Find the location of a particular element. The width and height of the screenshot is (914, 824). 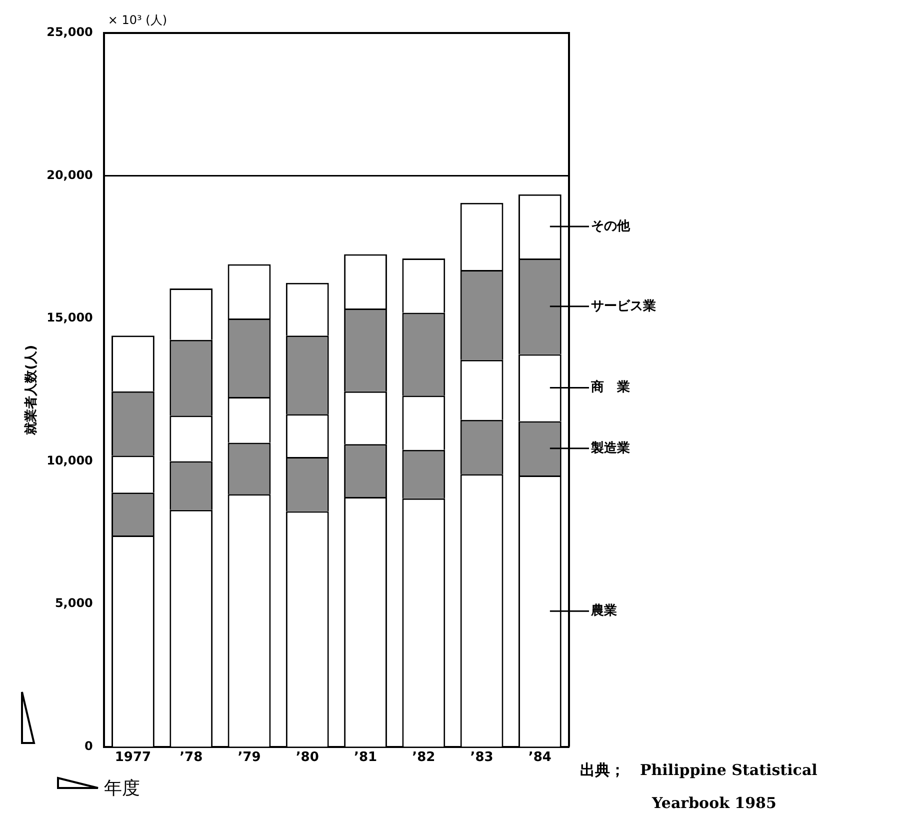

x-tick-label: ’81 is located at coordinates (366, 757).